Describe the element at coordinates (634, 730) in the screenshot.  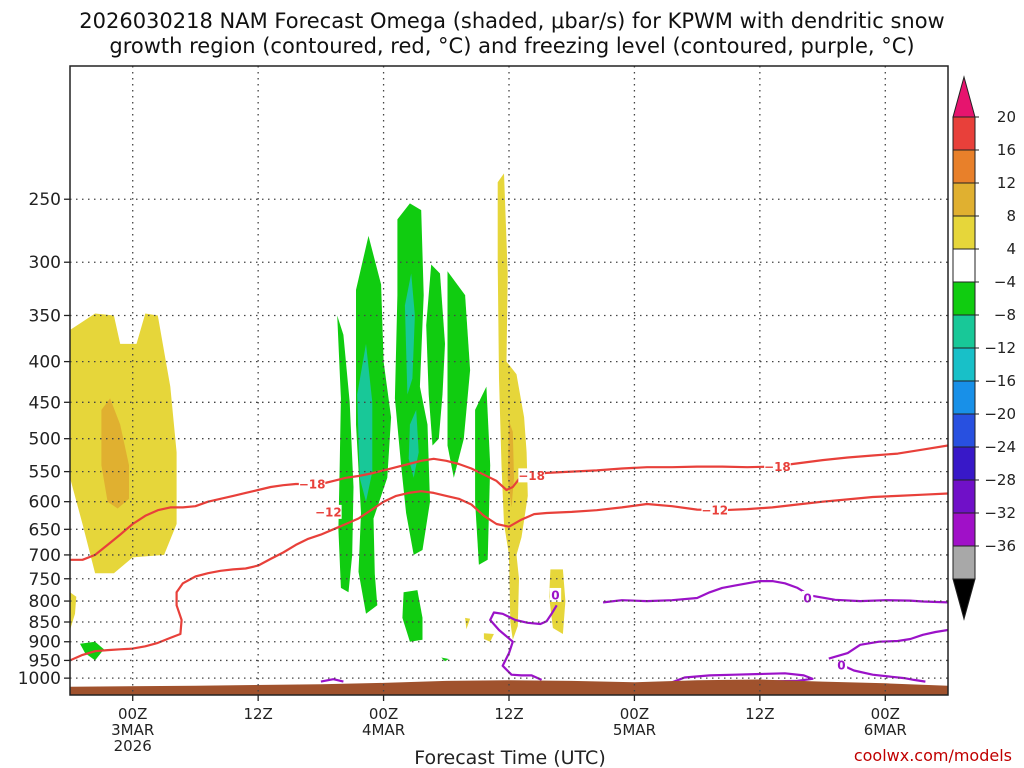
I see `x-tick-label-4-1: 5MAR` at that location.